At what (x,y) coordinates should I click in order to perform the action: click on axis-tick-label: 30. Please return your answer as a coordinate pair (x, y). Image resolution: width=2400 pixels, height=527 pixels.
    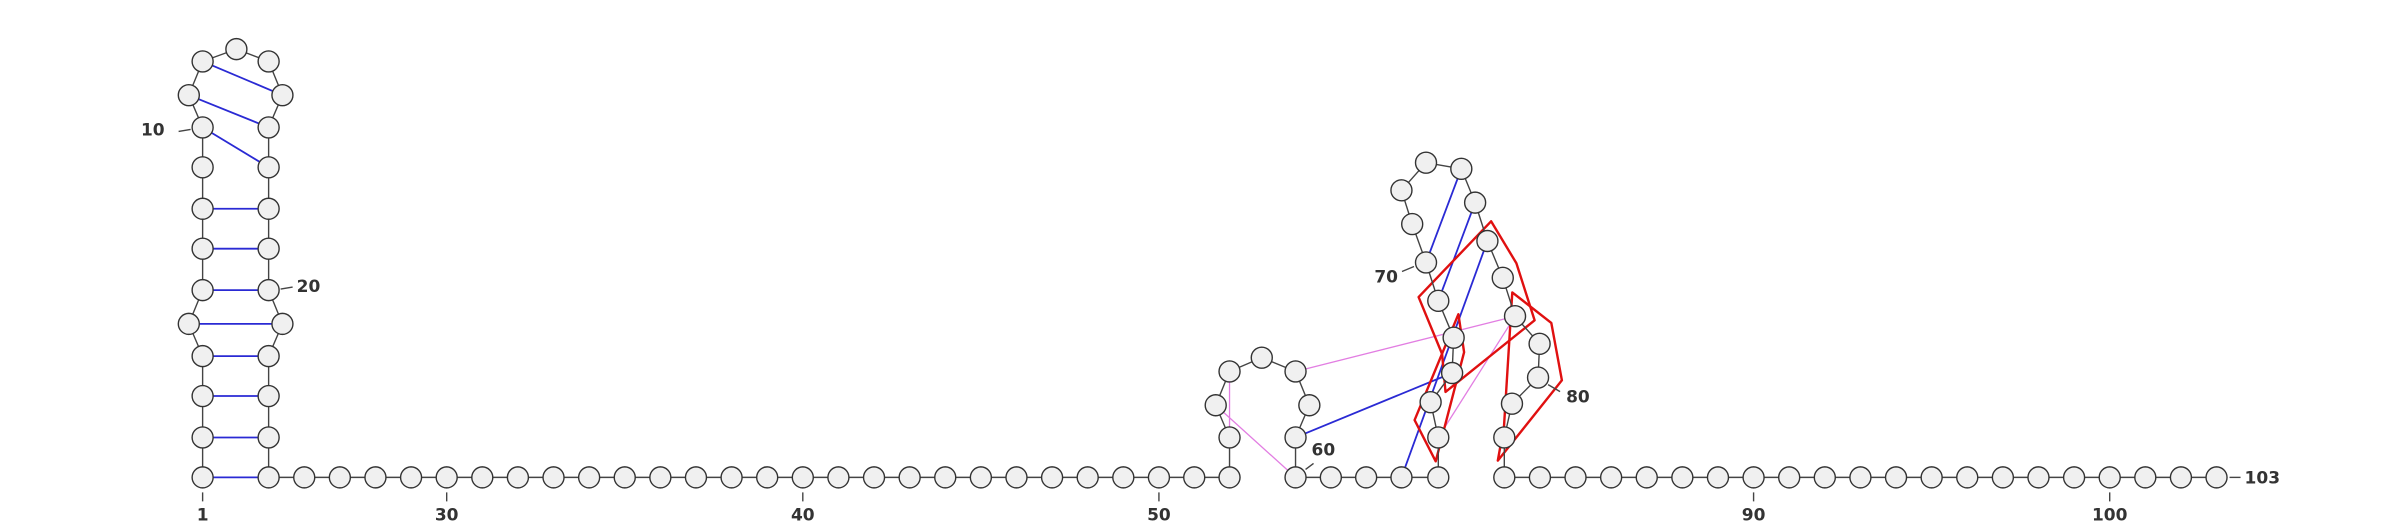
    Looking at the image, I should click on (447, 515).